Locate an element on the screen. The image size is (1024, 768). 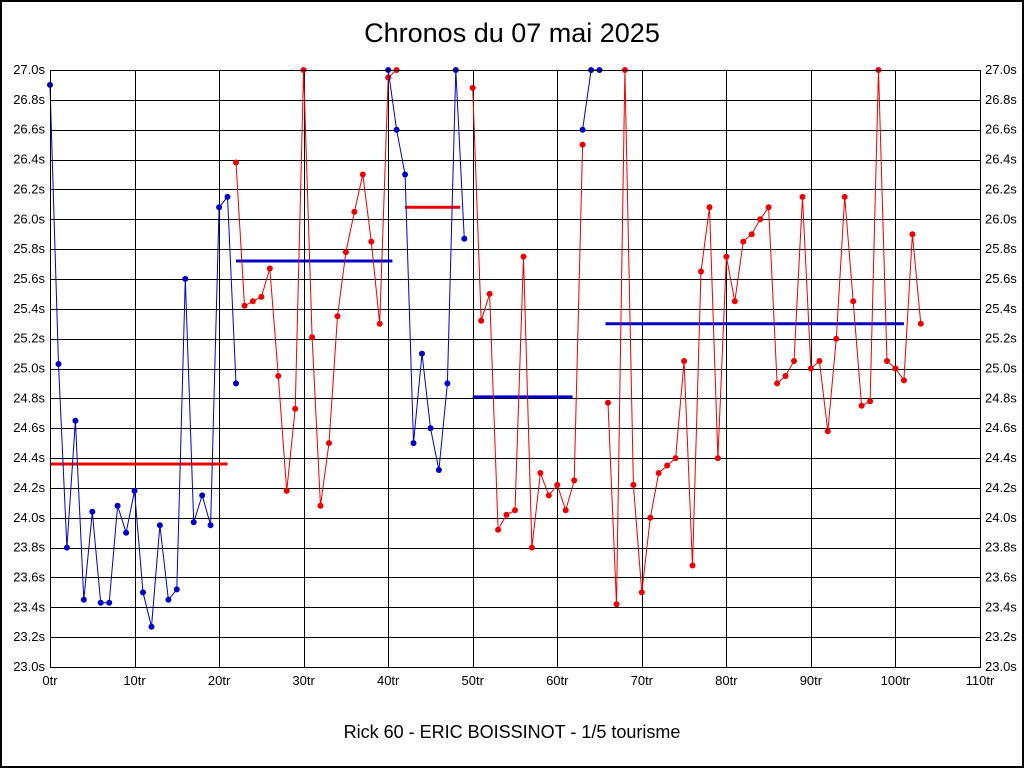
svg-text: 60tr is located at coordinates (557, 680).